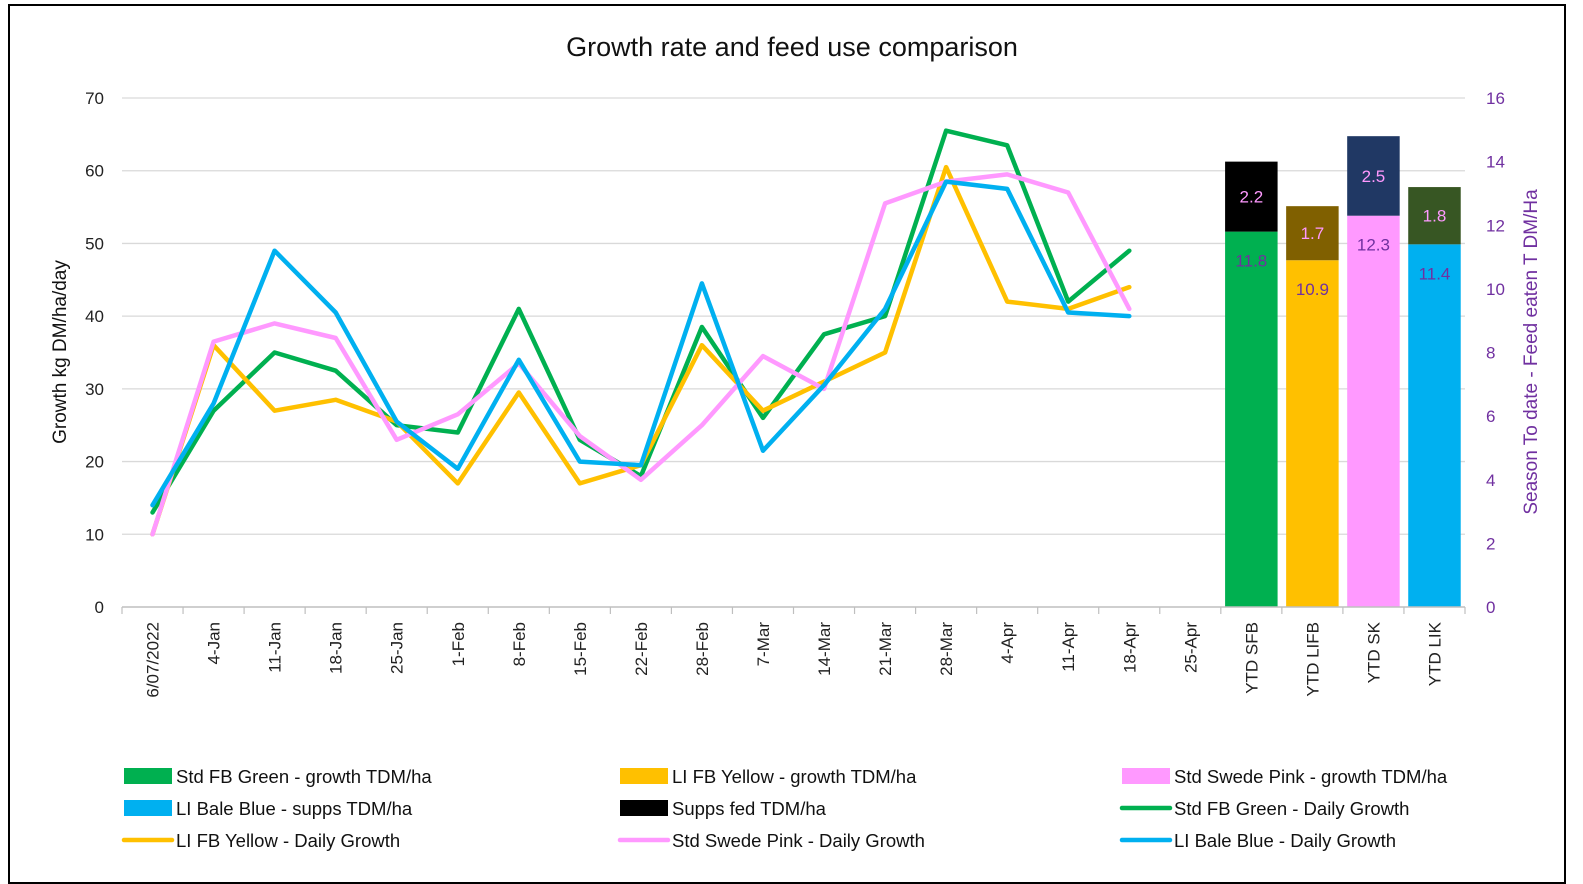 Image resolution: width=1583 pixels, height=884 pixels. What do you see at coordinates (458, 644) in the screenshot?
I see `x-tick-label: 1-Feb` at bounding box center [458, 644].